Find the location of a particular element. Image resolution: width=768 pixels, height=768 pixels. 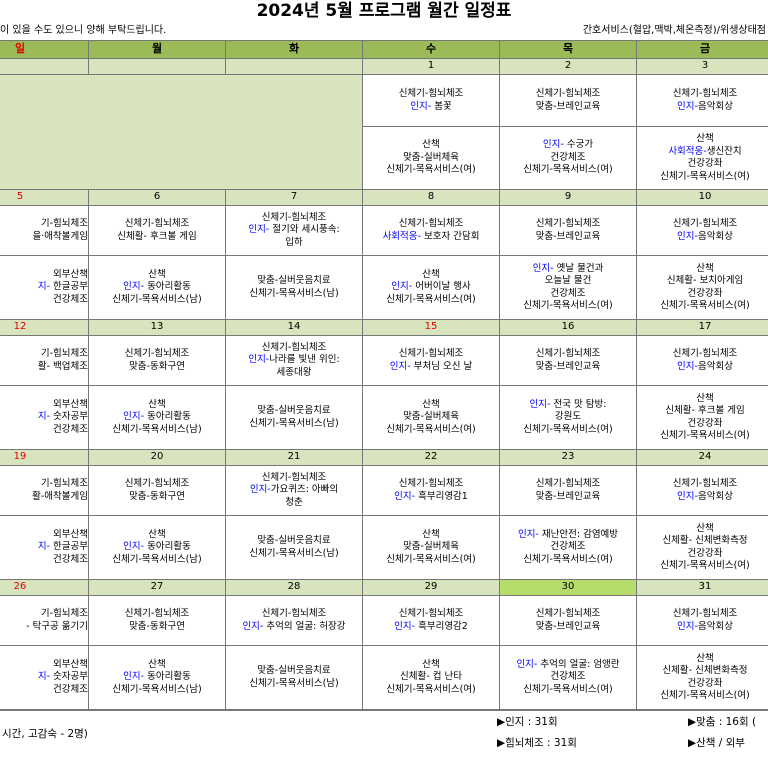

program-line: 건강강좌 is located at coordinates (705, 163).